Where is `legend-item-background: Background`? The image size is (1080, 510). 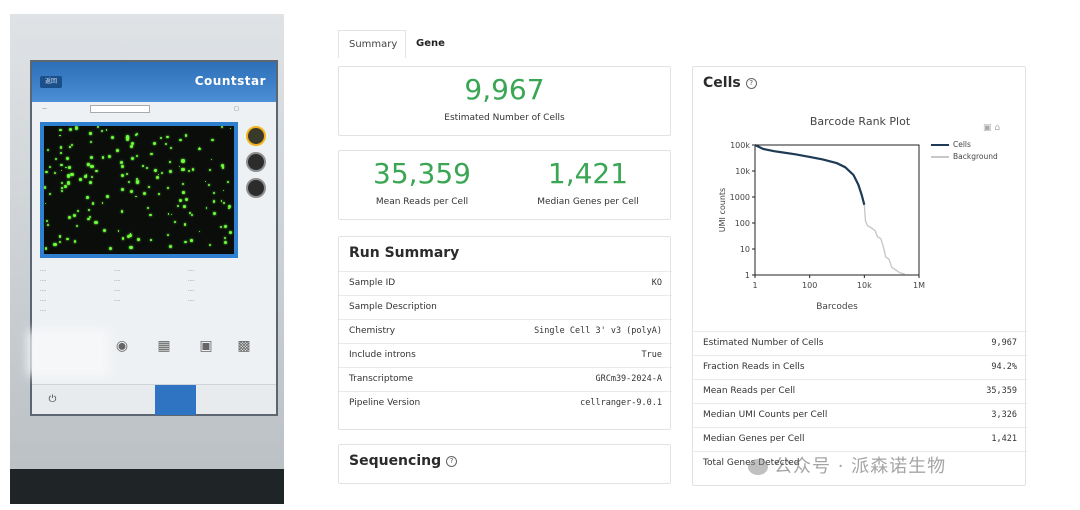
legend-item-background: Background is located at coordinates (963, 157).